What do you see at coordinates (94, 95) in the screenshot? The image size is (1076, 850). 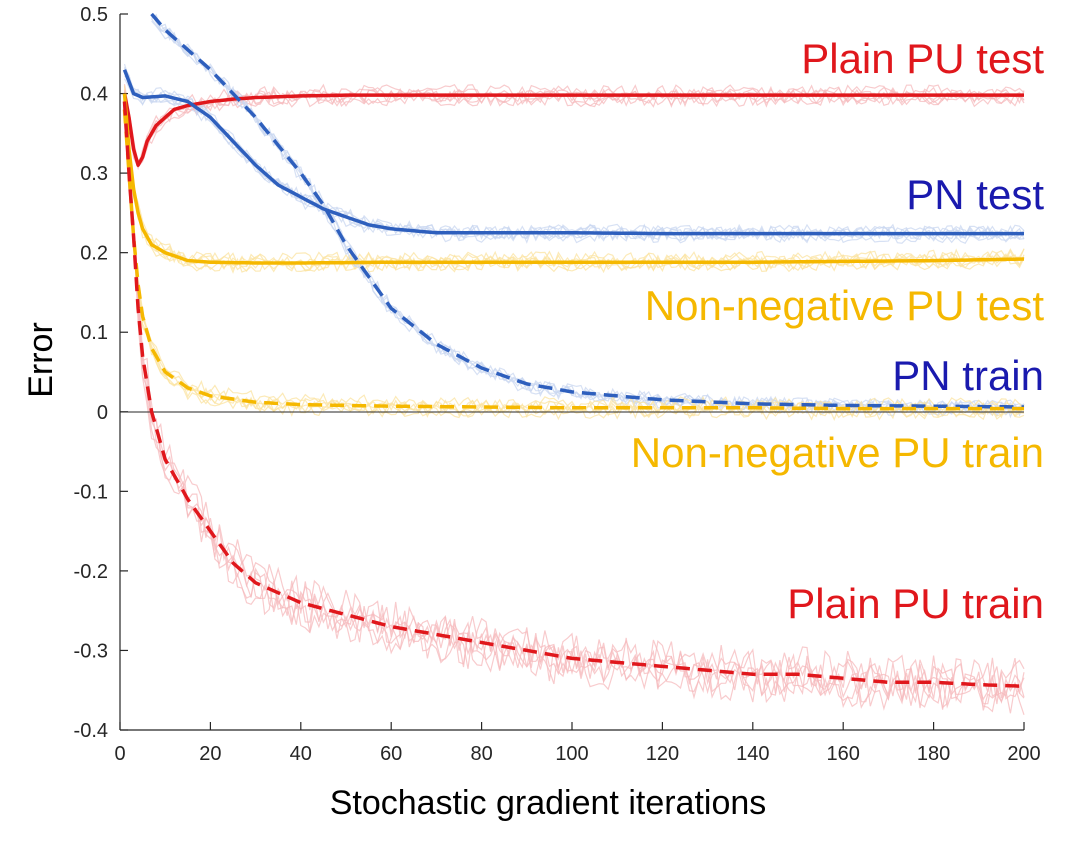 I see `y-tick-label: 0.4` at bounding box center [94, 95].